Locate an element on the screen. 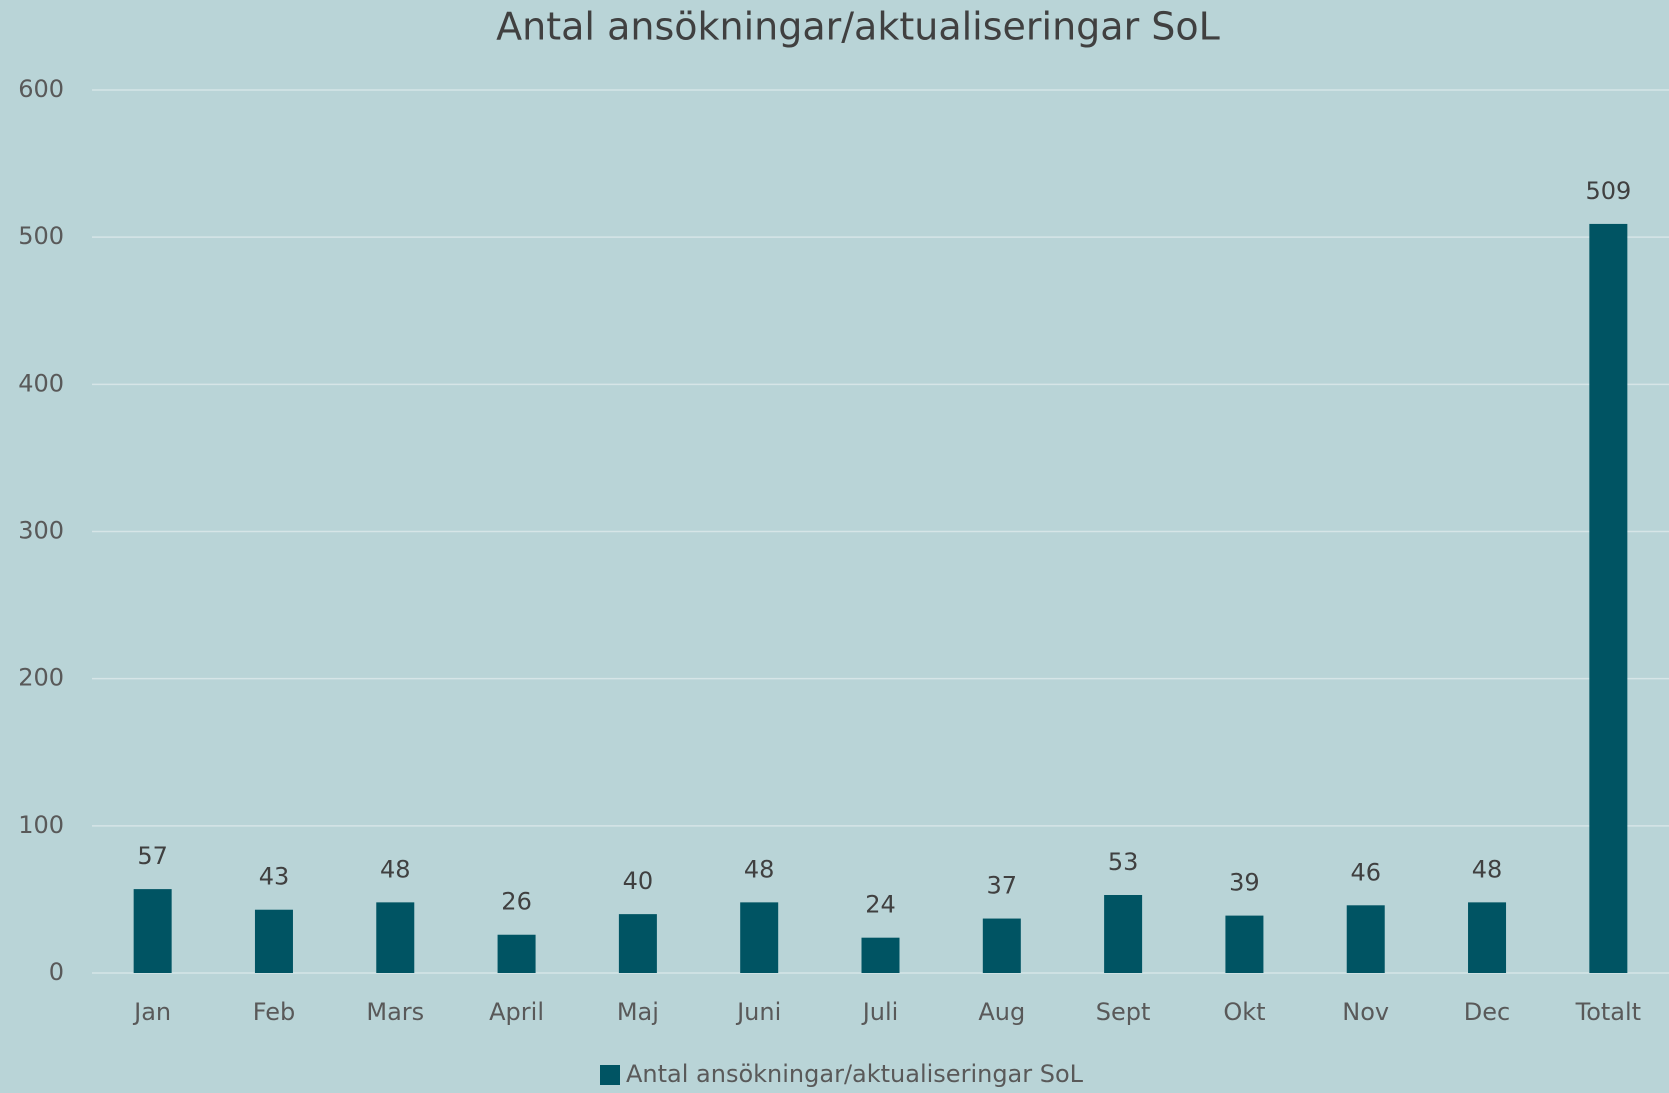  data-label: 37 is located at coordinates (1002, 886).